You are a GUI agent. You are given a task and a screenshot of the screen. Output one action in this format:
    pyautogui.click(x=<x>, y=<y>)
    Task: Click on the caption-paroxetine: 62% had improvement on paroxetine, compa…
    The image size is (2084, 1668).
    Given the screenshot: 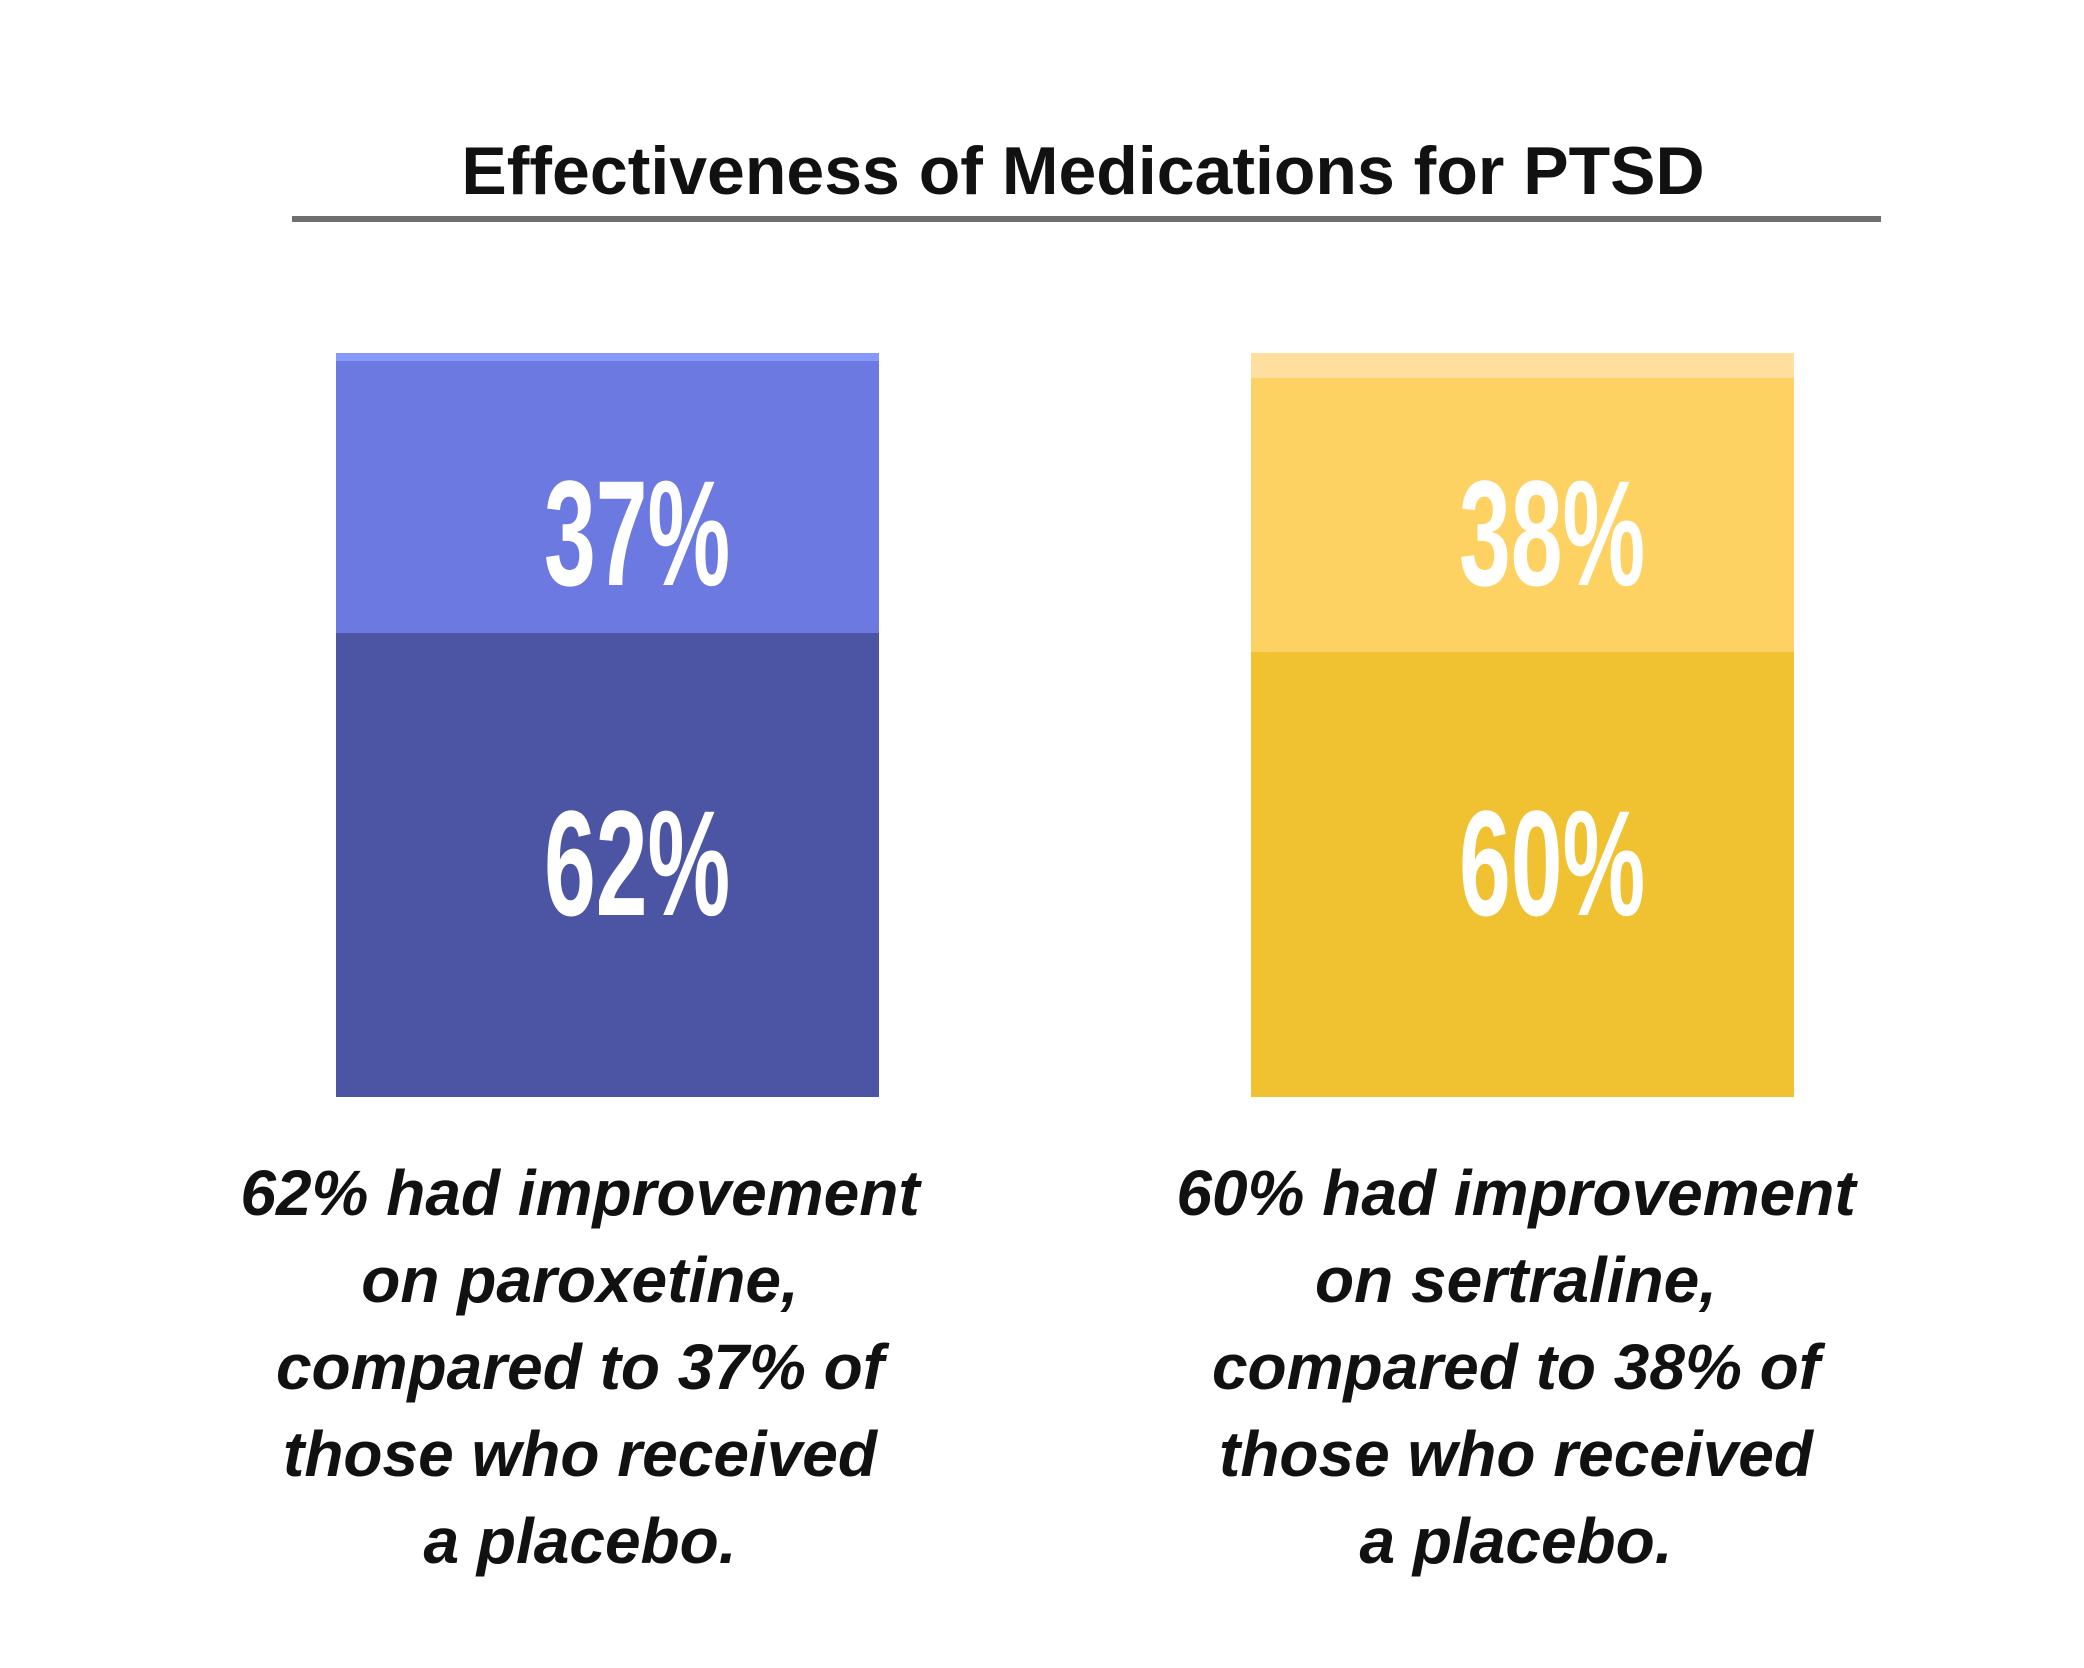 What is the action you would take?
    pyautogui.click(x=580, y=1367)
    